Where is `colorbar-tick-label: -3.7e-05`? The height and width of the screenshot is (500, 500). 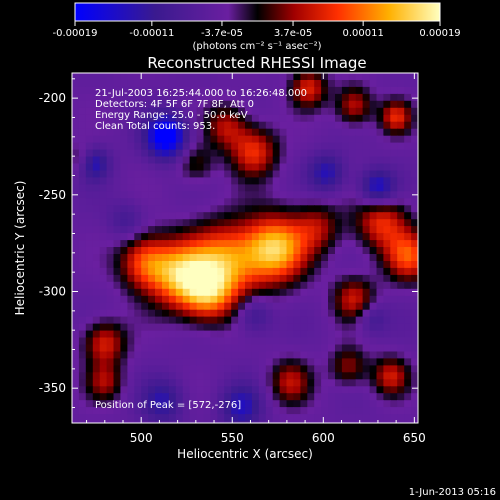 colorbar-tick-label: -3.7e-05 is located at coordinates (222, 33).